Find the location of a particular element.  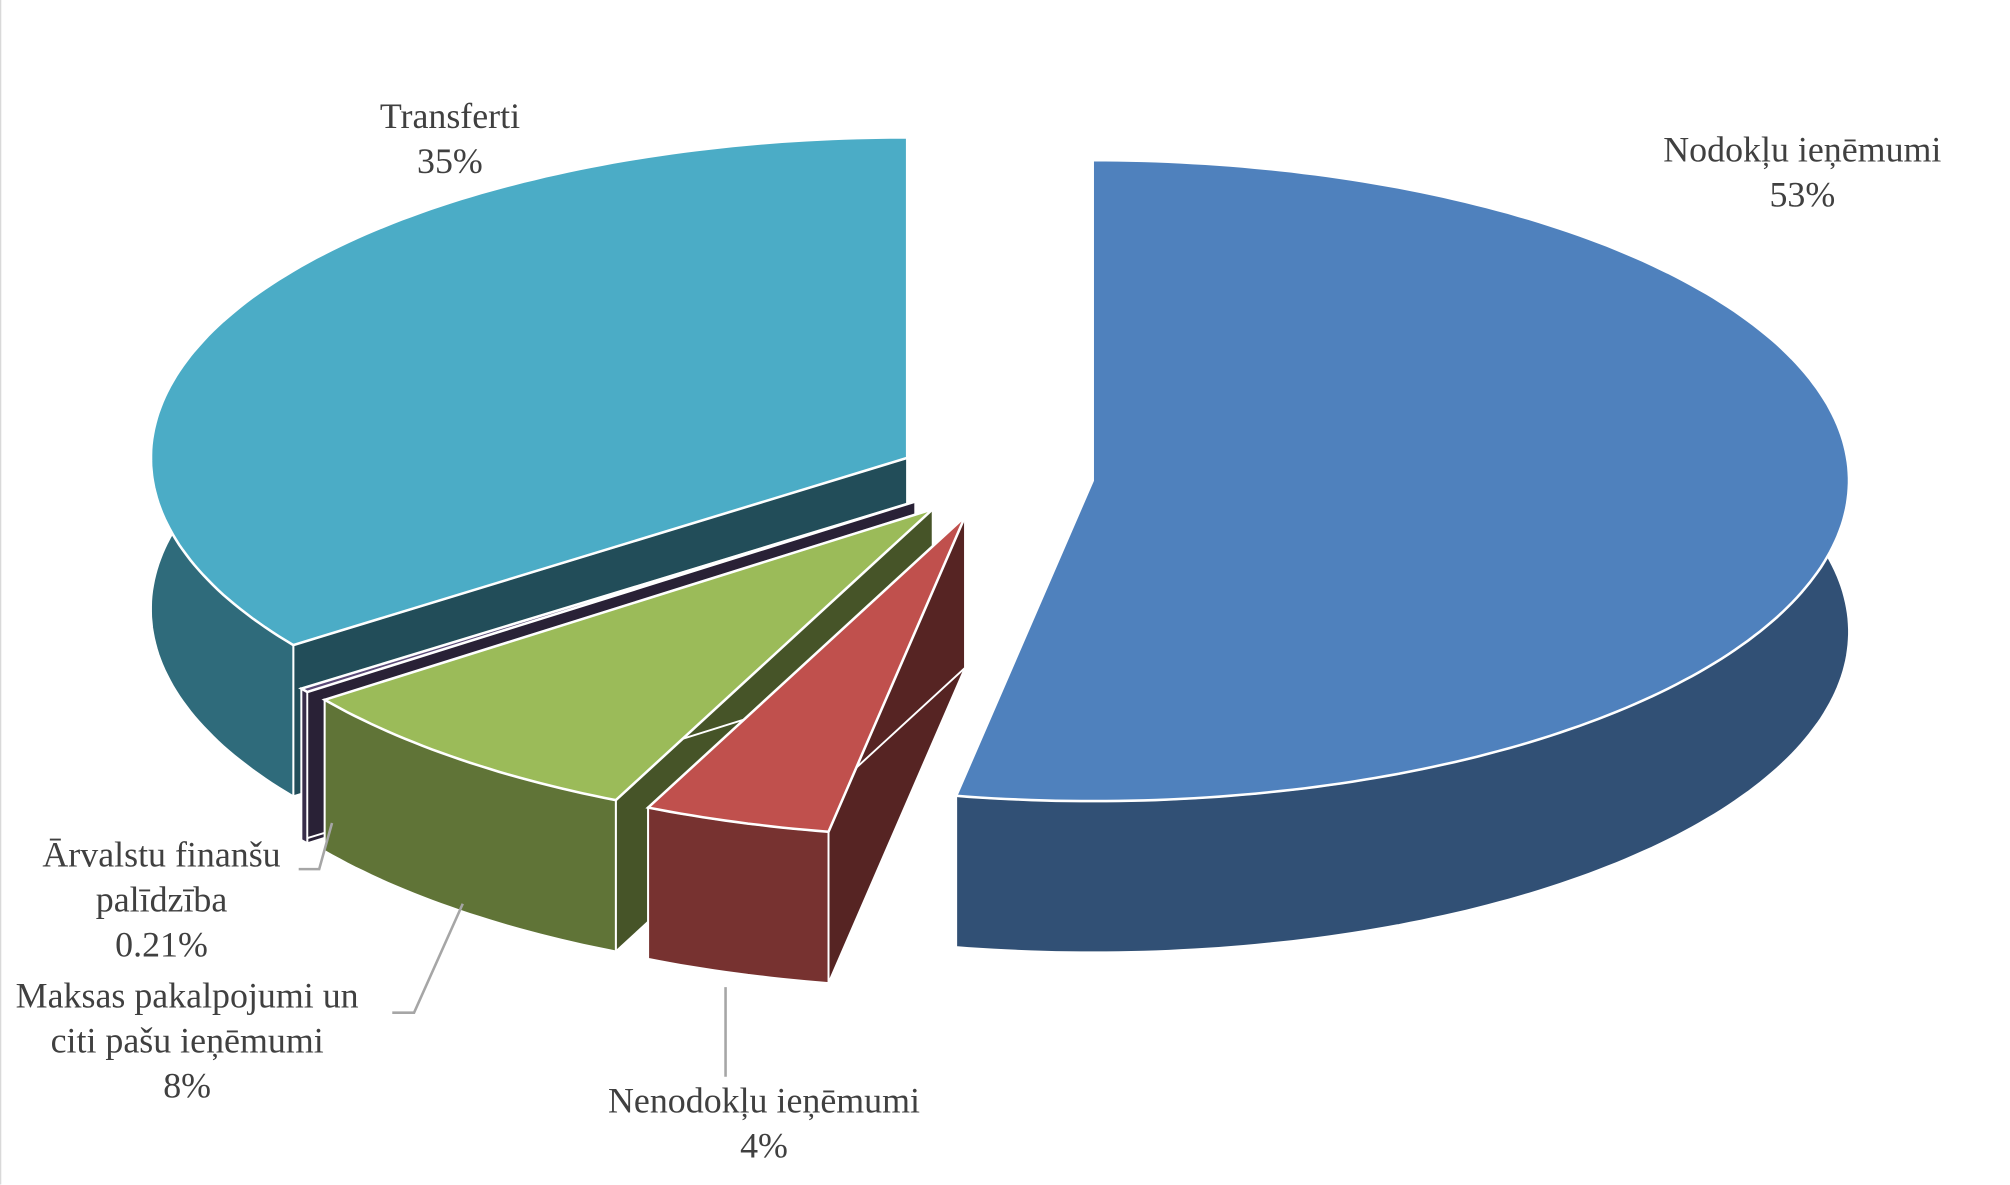

value-label: 35% is located at coordinates (450, 162).